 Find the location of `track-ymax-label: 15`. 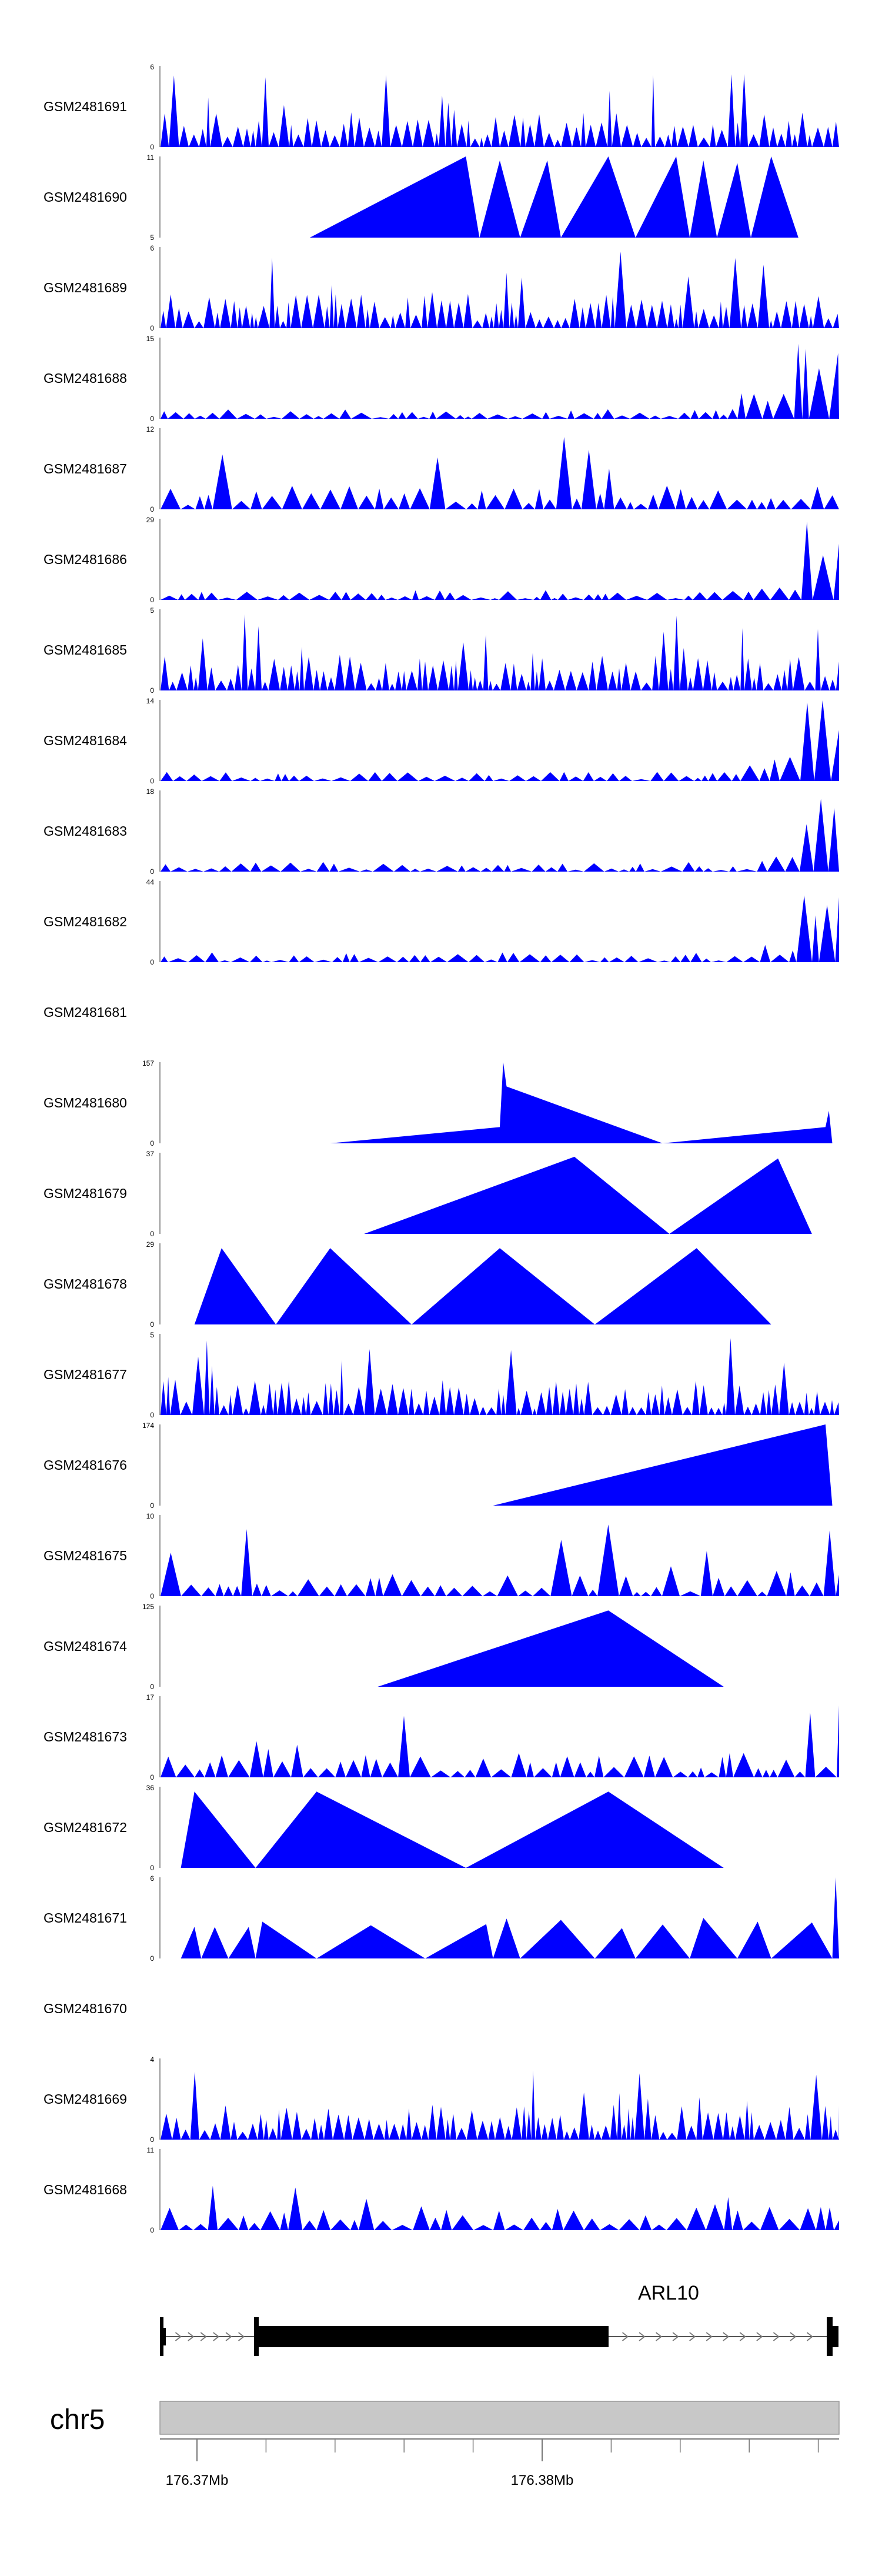

track-ymax-label: 15 is located at coordinates (150, 339).